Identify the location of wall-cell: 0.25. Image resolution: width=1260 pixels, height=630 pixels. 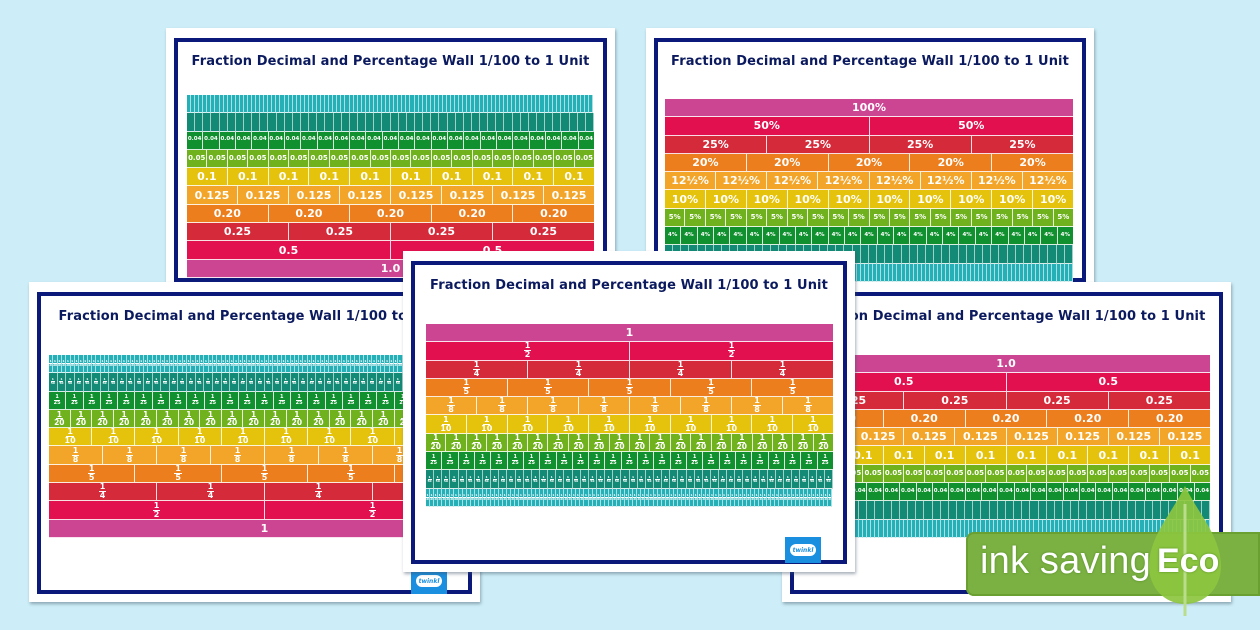
(1159, 400).